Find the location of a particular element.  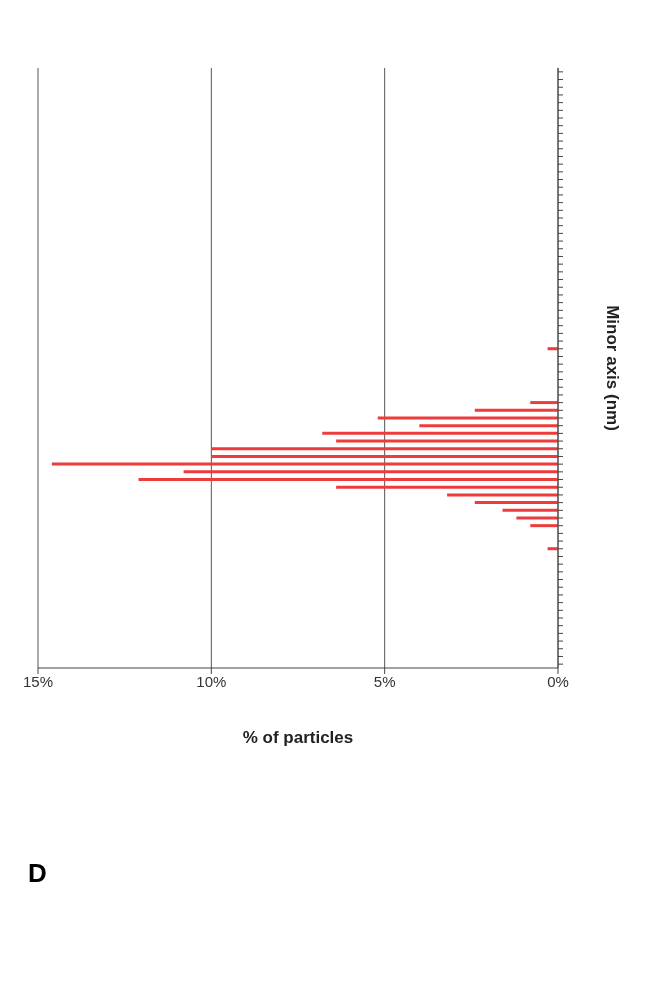

x-axis-title: % of particles is located at coordinates (298, 737).